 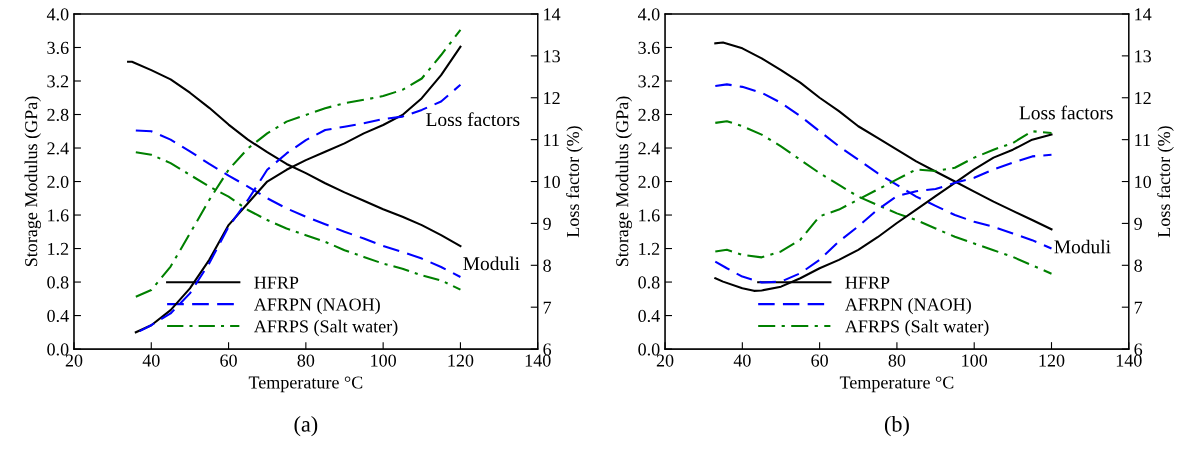 I want to click on line-series, so click(x=883, y=197).